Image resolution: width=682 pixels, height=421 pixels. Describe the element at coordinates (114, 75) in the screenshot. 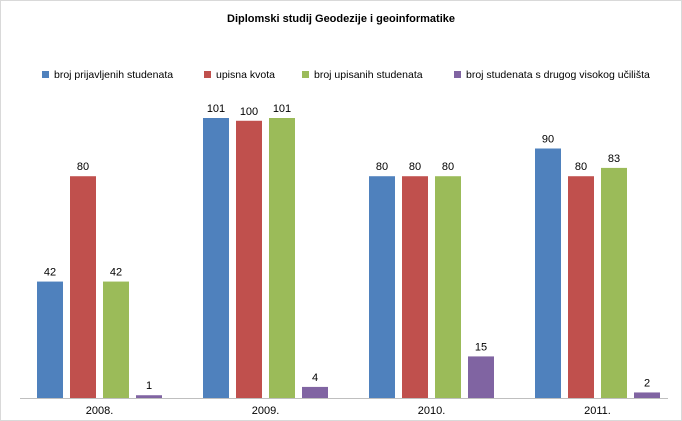

I see `legend-label-prijavljeni: broj prijavljenih studenata` at that location.